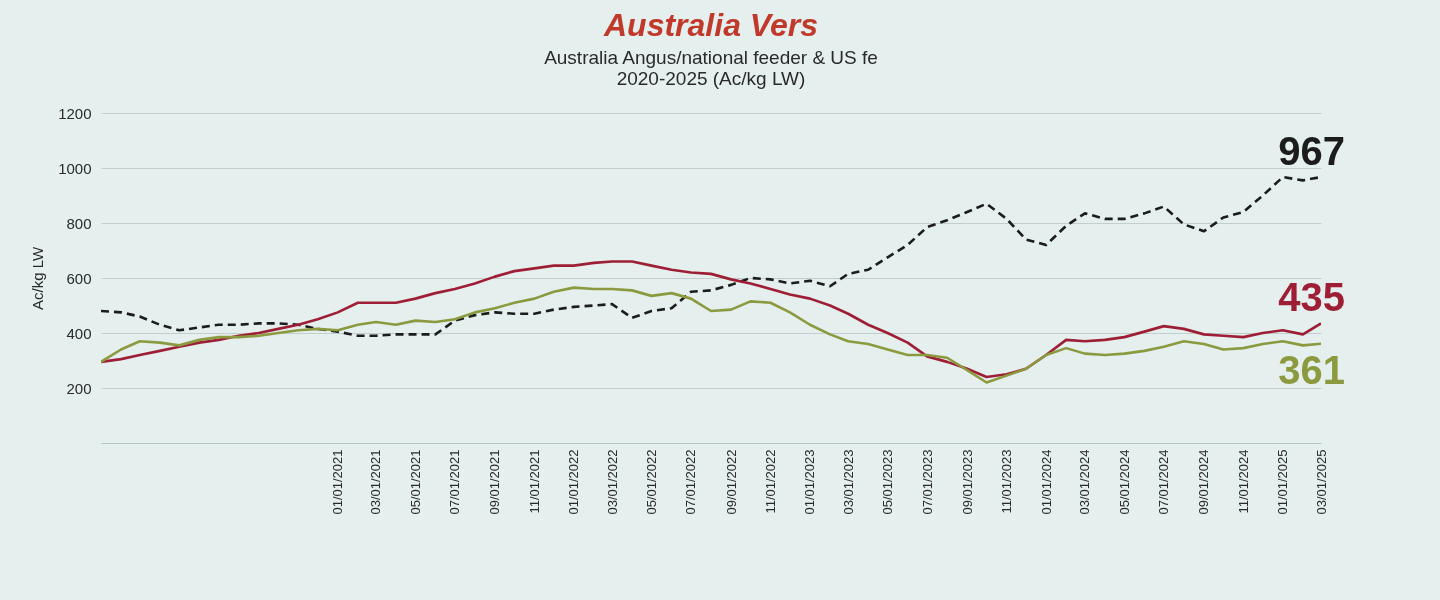  I want to click on x-tick-label: 09/01/2022, so click(731, 482).